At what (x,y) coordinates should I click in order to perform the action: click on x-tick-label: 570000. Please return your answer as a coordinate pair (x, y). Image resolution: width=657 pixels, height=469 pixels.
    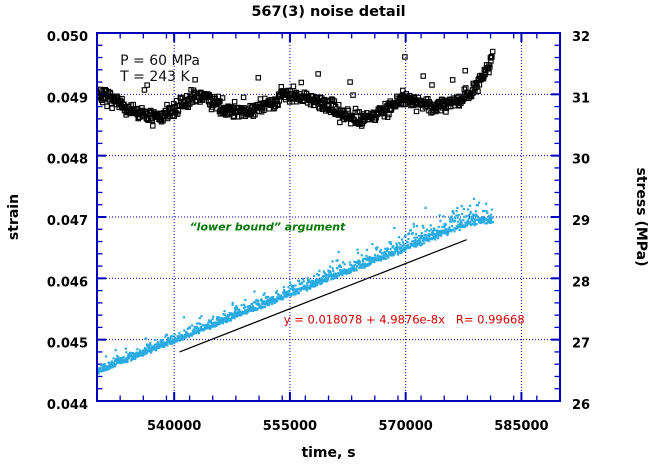
    Looking at the image, I should click on (406, 426).